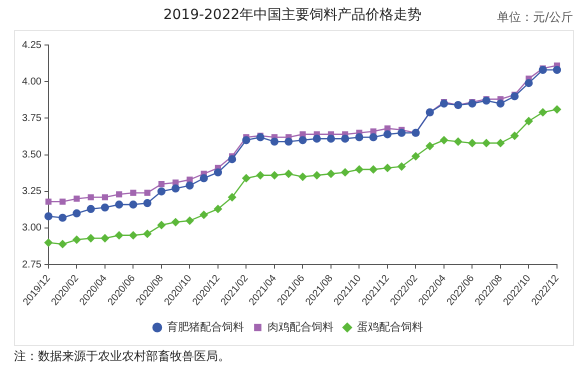  I want to click on y-tick-label: 3.25, so click(32, 192).